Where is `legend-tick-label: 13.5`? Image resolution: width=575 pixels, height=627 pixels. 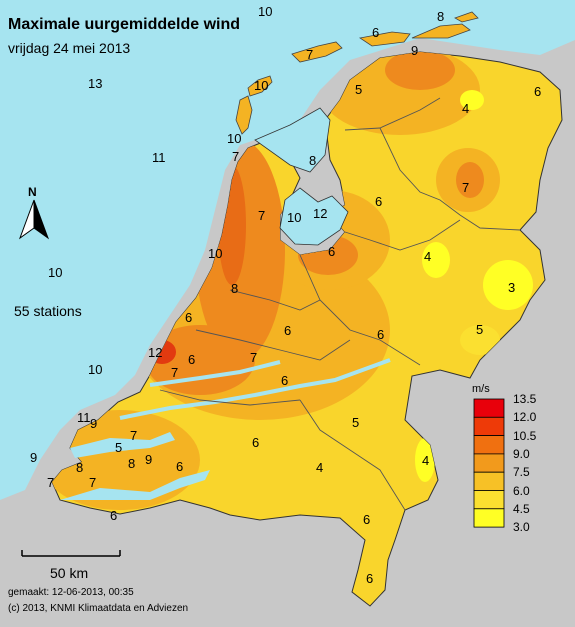 legend-tick-label: 13.5 is located at coordinates (525, 399).